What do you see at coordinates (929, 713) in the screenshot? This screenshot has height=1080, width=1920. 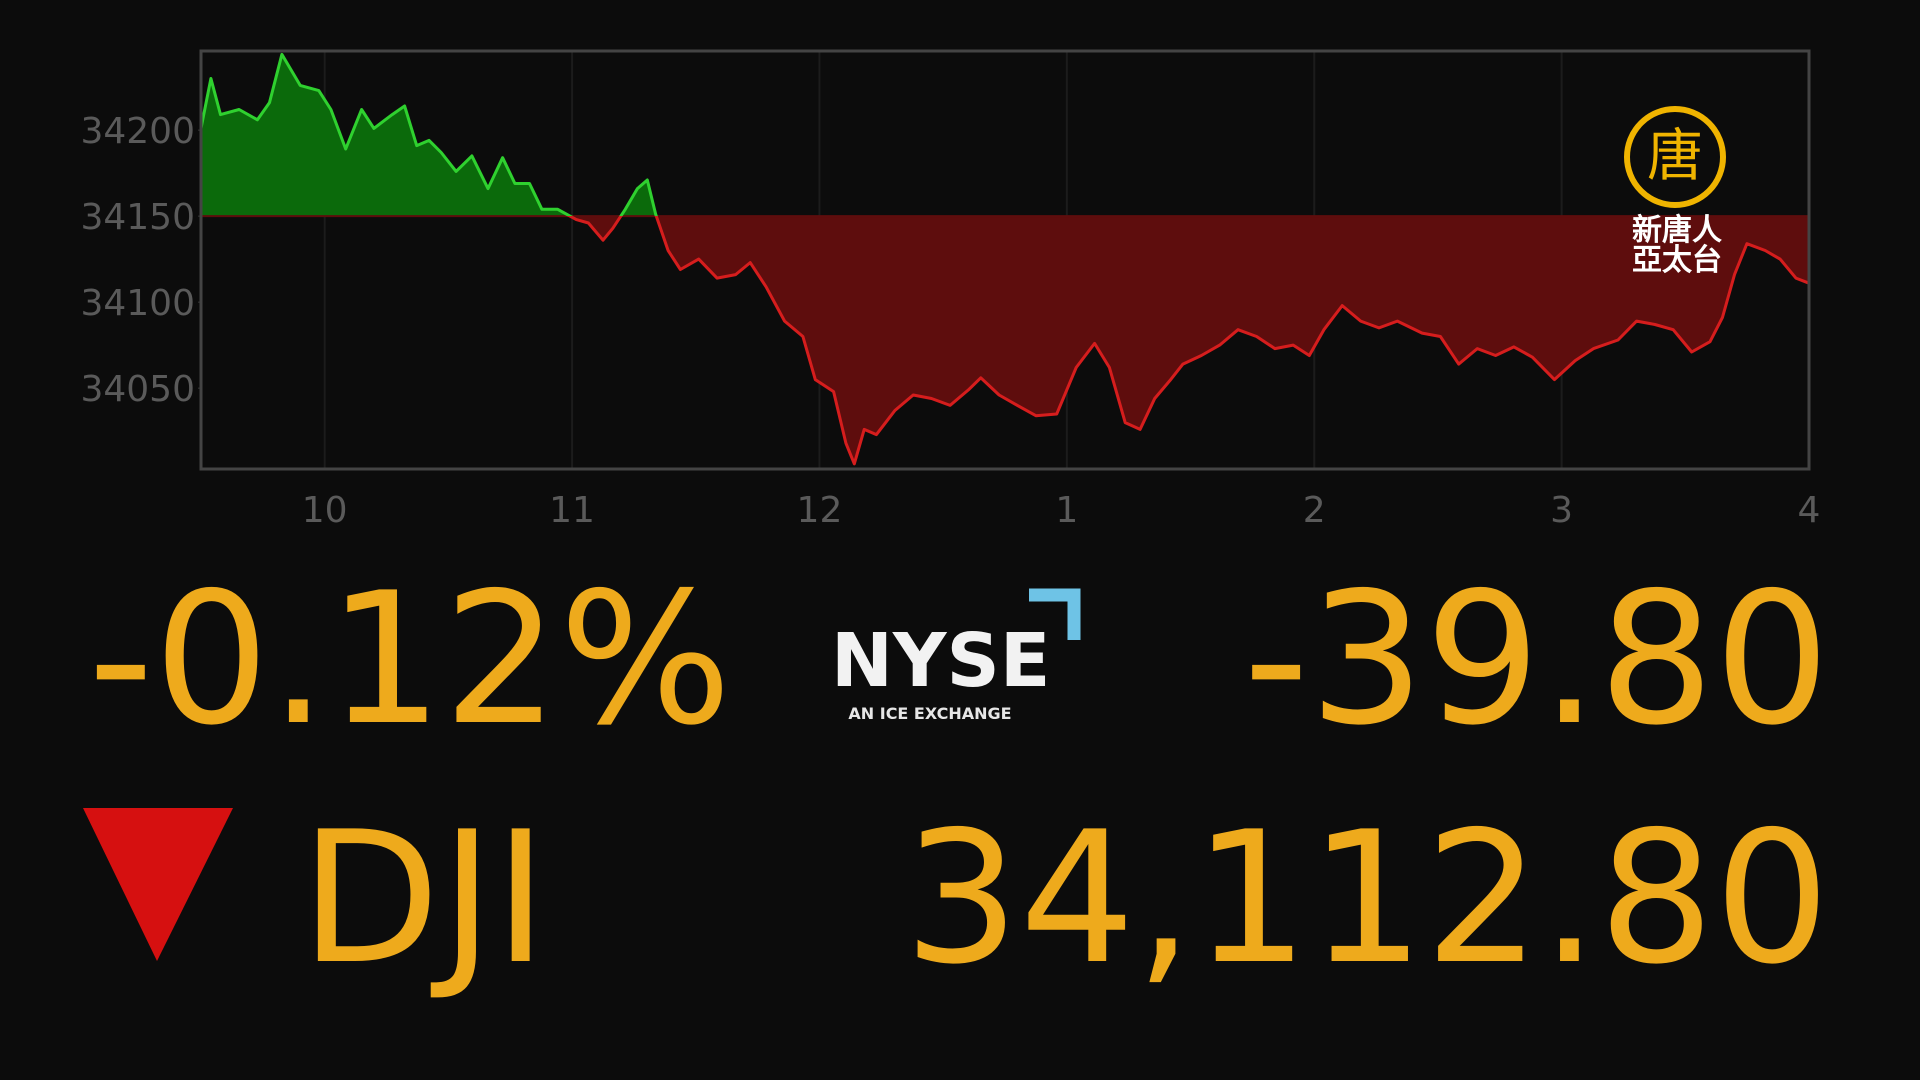 I see `exchange-tagline: AN ICE EXCHANGE` at bounding box center [929, 713].